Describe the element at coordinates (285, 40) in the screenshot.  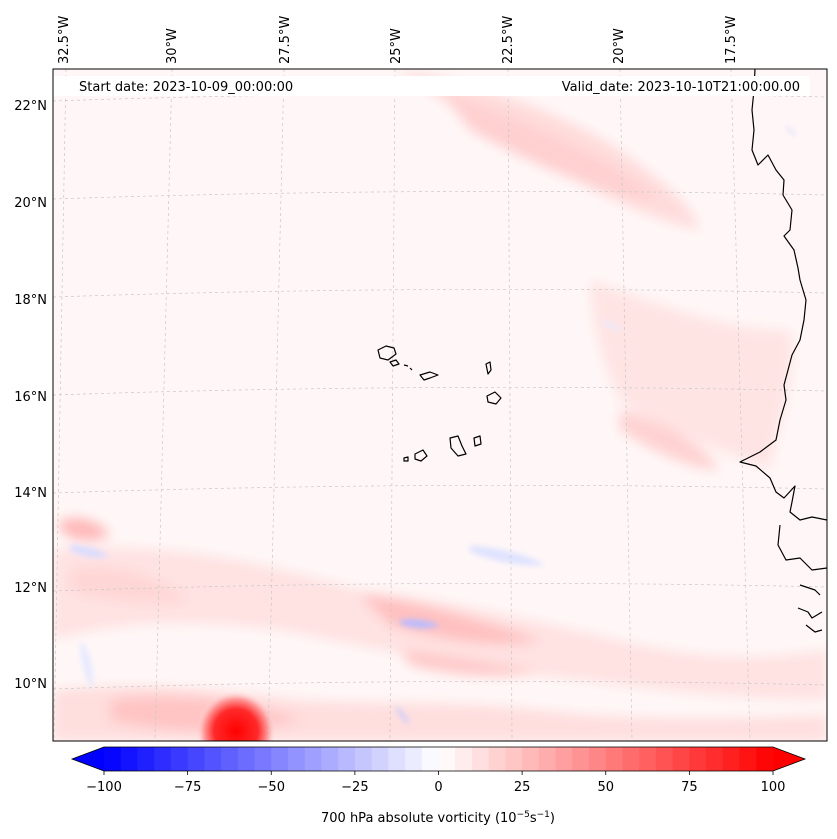
I see `lon-label-27-5w: 27.5°W` at that location.